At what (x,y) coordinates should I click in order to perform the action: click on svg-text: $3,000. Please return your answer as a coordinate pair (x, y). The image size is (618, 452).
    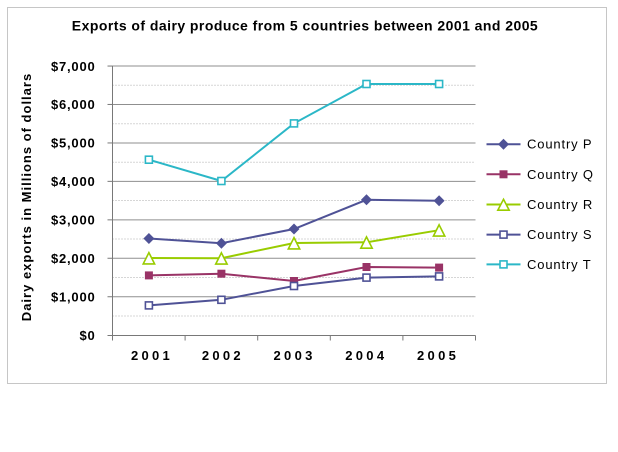
    Looking at the image, I should click on (73, 220).